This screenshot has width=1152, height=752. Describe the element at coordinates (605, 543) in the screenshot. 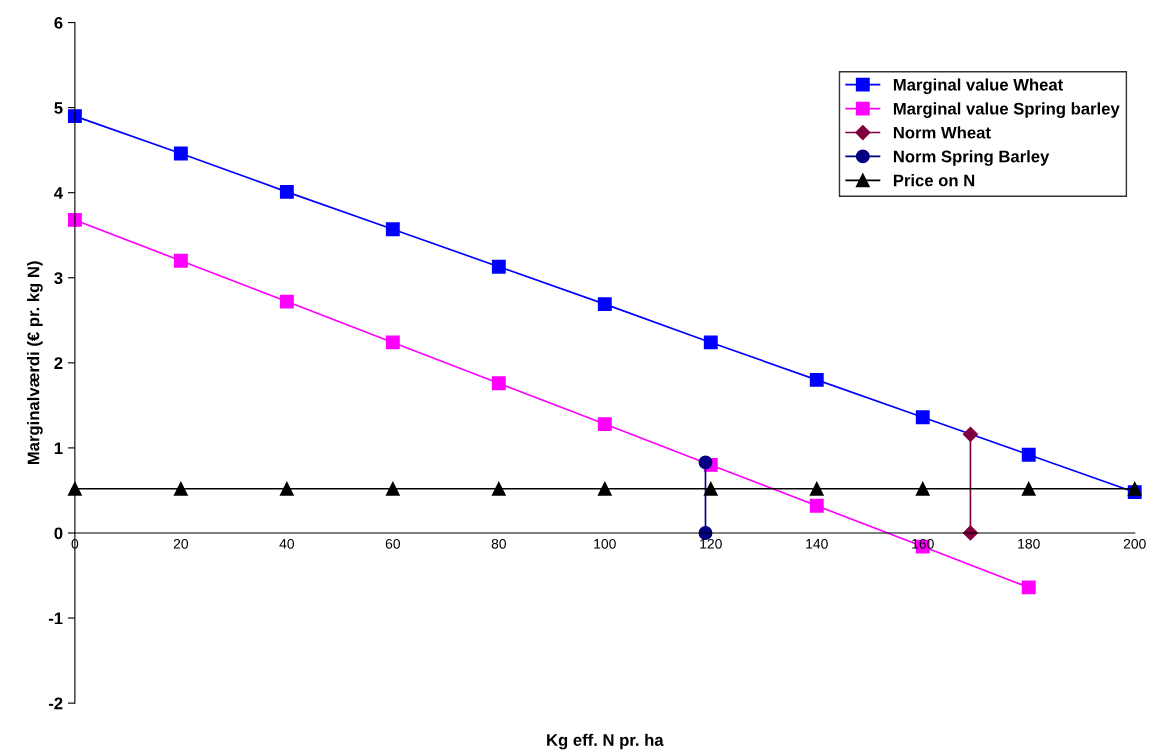

I see `x-tick-label: 100` at that location.